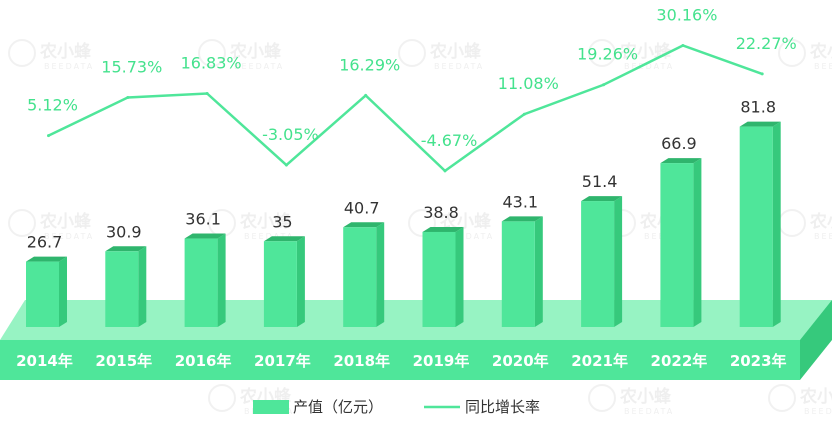 This screenshot has width=832, height=422. I want to click on bar-value-label: 51.4, so click(600, 181).